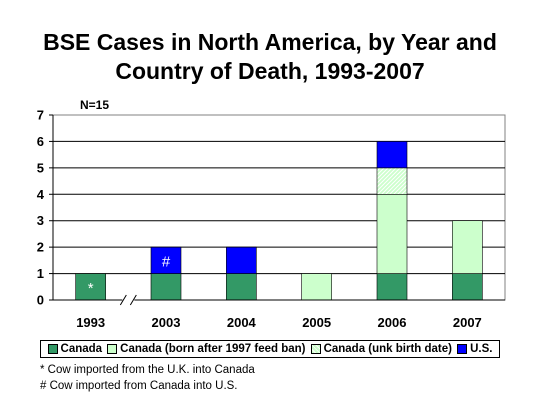  Describe the element at coordinates (94, 105) in the screenshot. I see `sample-size-annotation: N=15` at that location.